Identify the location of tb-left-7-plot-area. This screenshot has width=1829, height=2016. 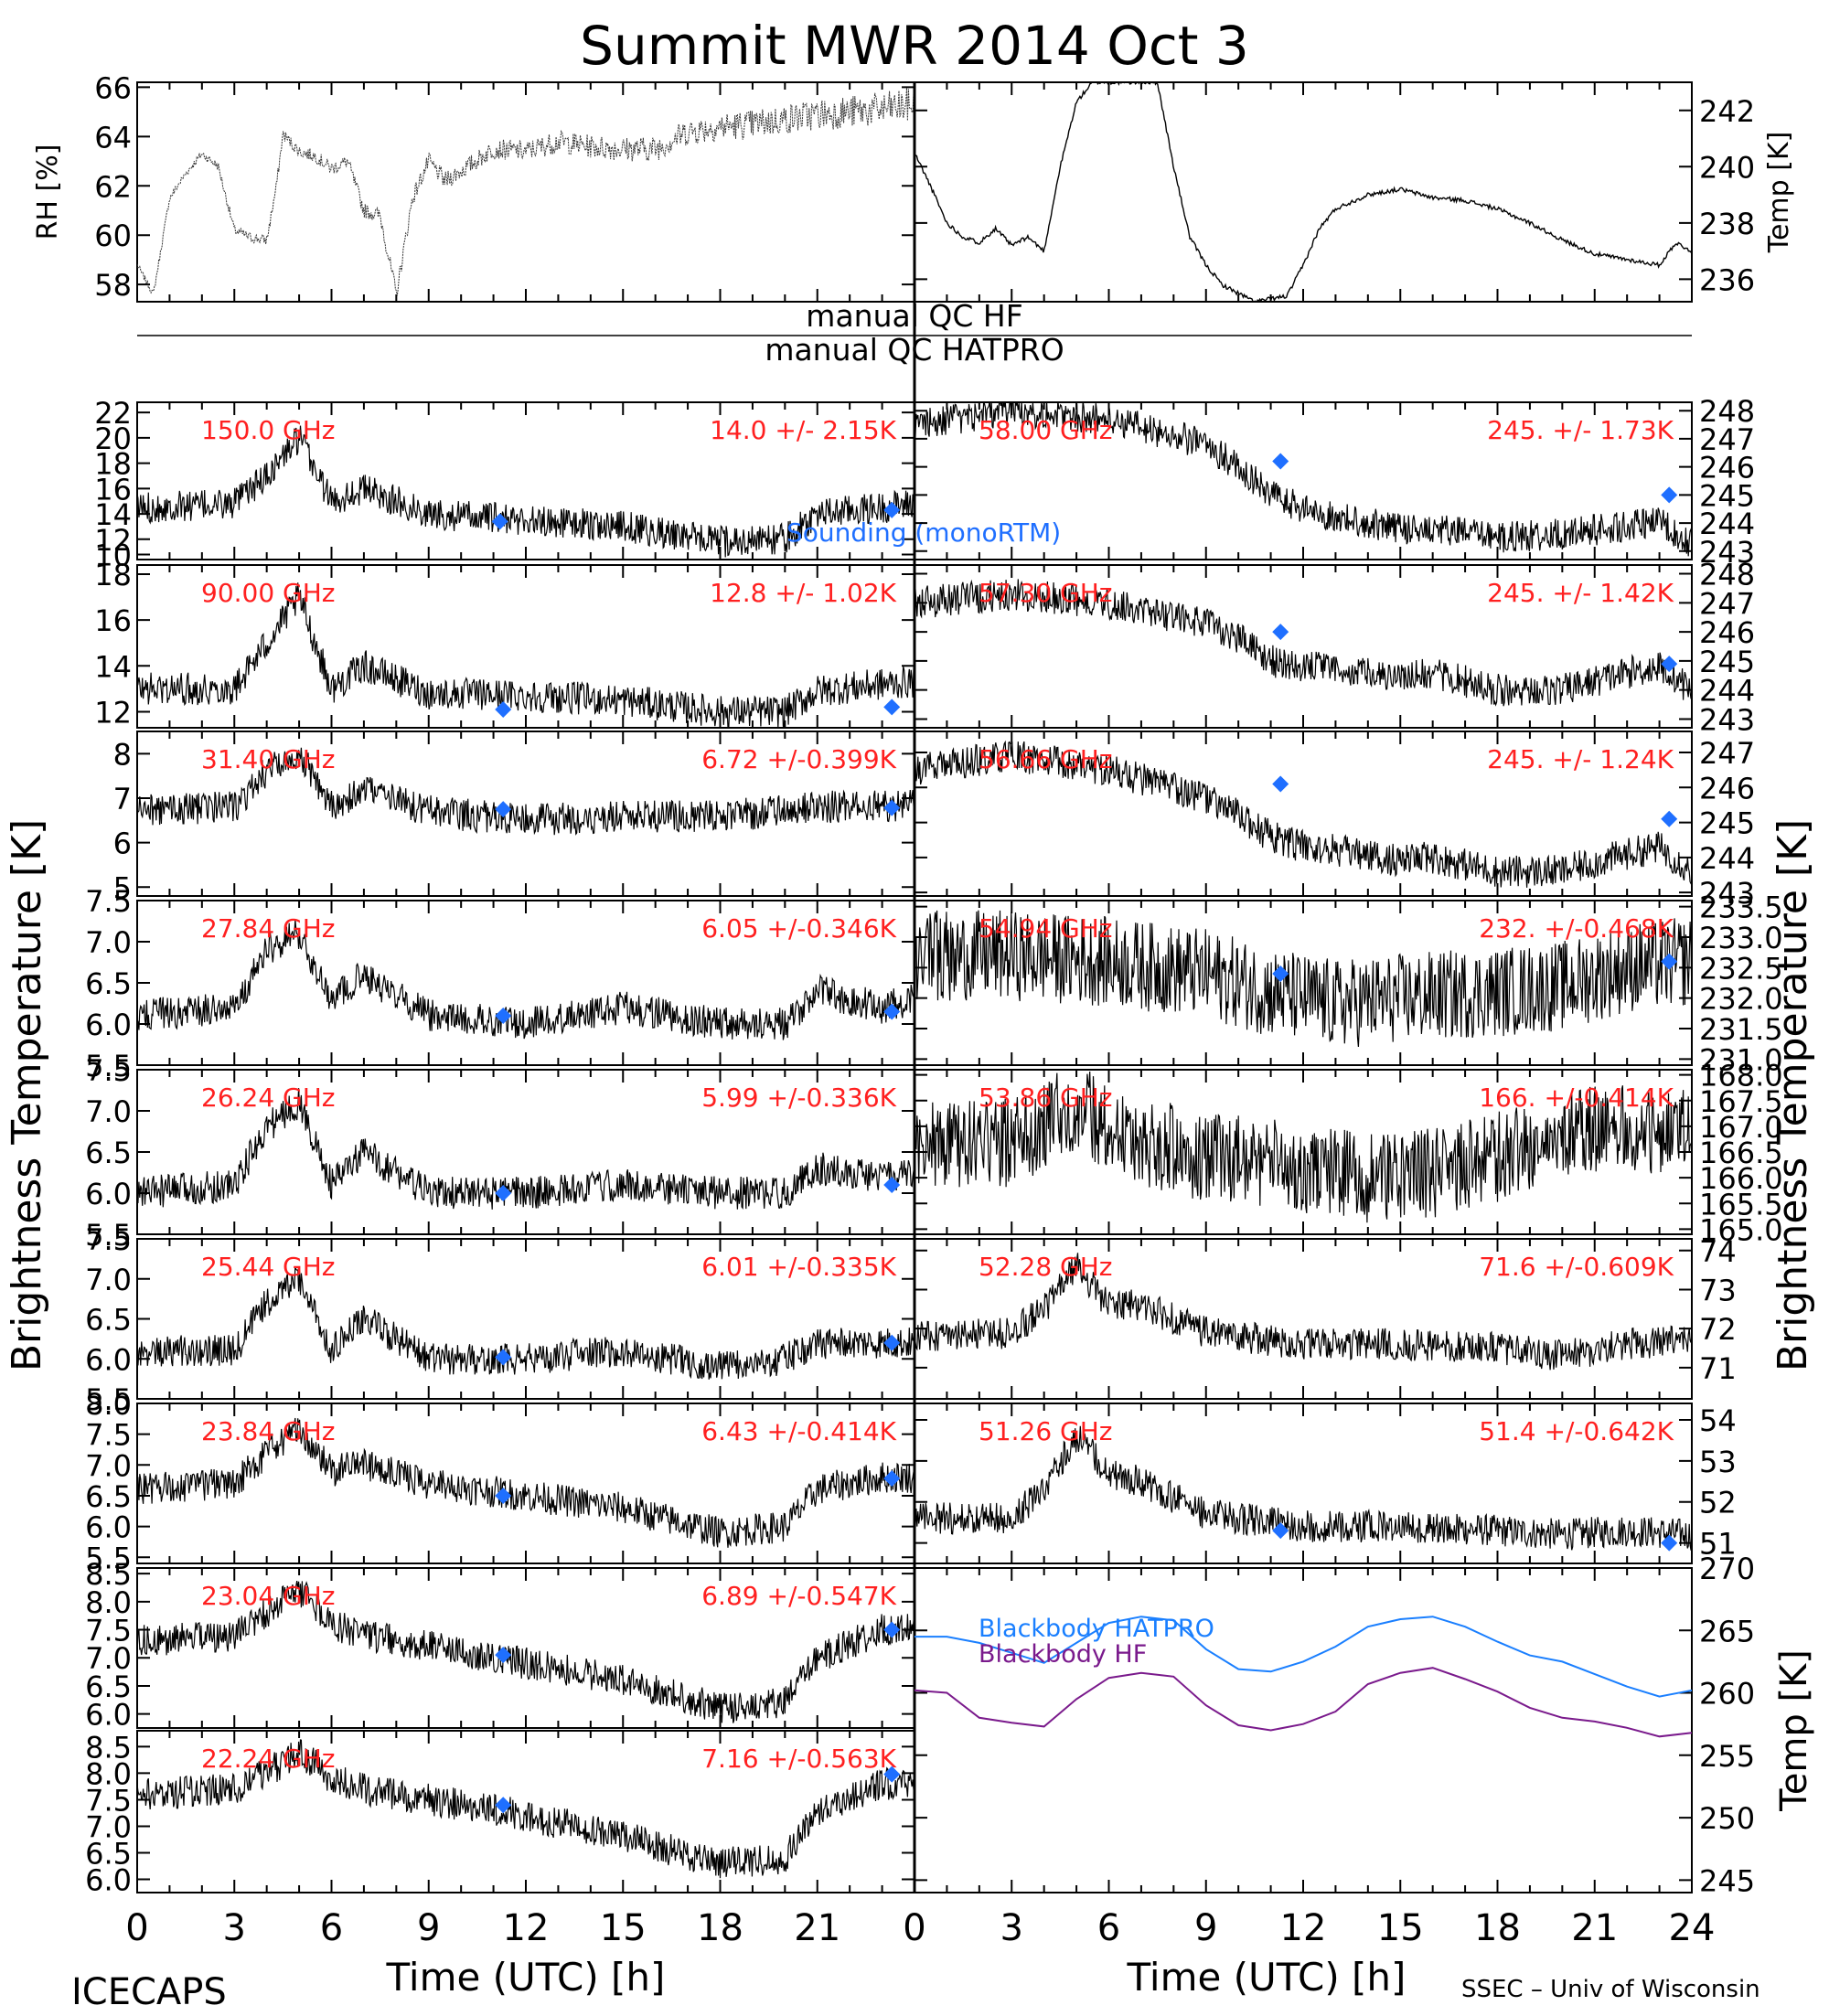
(525, 1651).